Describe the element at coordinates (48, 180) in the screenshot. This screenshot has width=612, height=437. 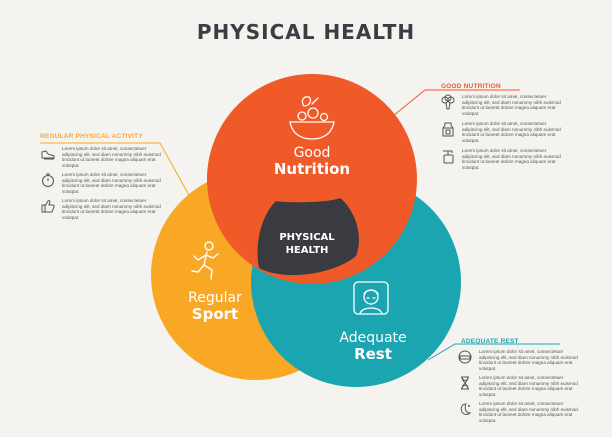
I see `stopwatch-icon` at that location.